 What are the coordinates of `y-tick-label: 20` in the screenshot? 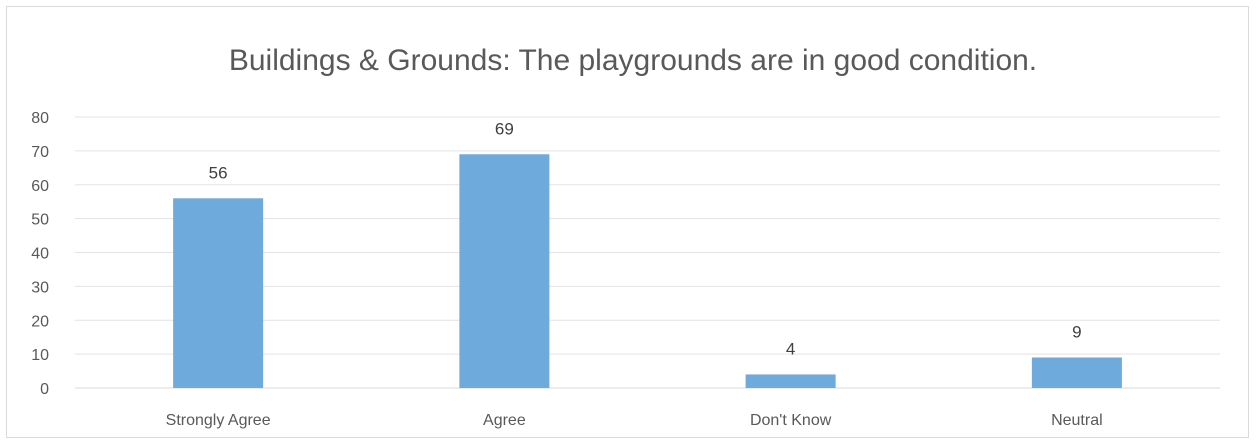 It's located at (40, 321).